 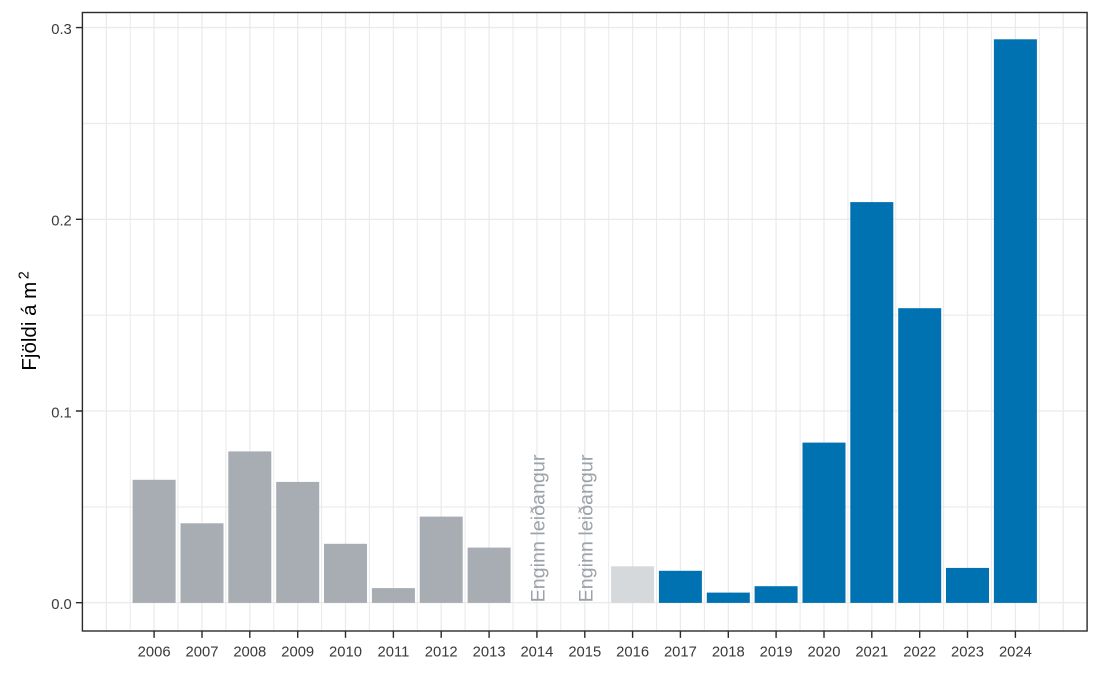 I want to click on svg-text: 2015, so click(x=584, y=652).